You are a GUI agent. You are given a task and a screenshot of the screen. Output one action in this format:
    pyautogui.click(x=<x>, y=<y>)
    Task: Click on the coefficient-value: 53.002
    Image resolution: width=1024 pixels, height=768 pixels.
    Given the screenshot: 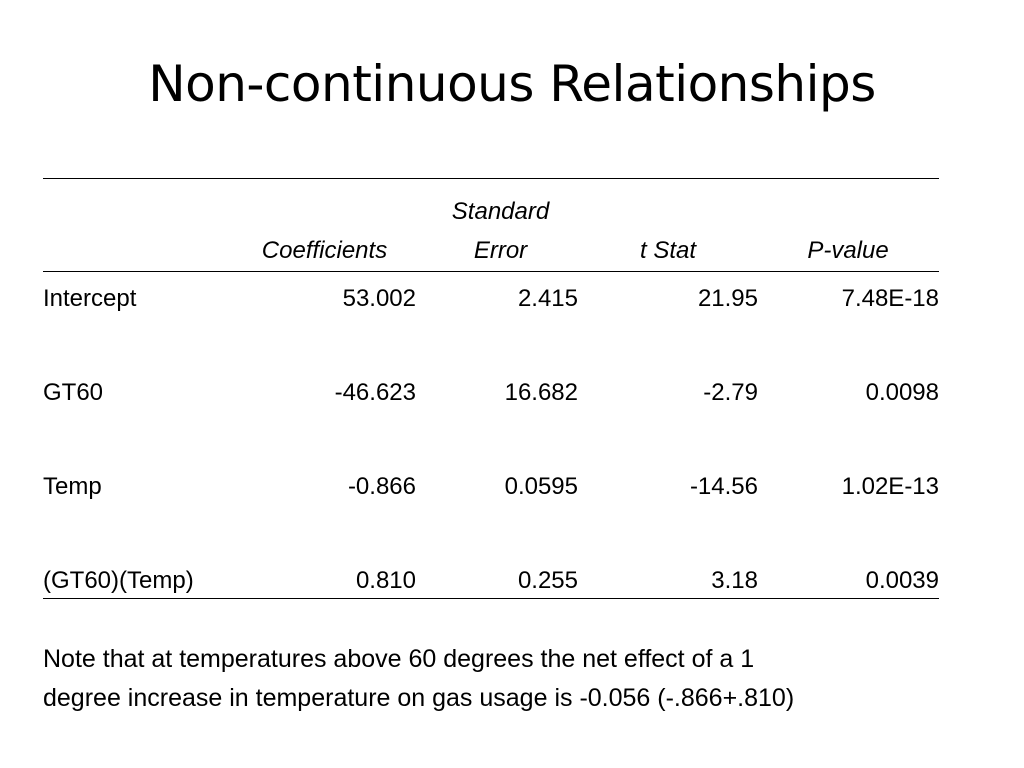 What is the action you would take?
    pyautogui.click(x=379, y=298)
    